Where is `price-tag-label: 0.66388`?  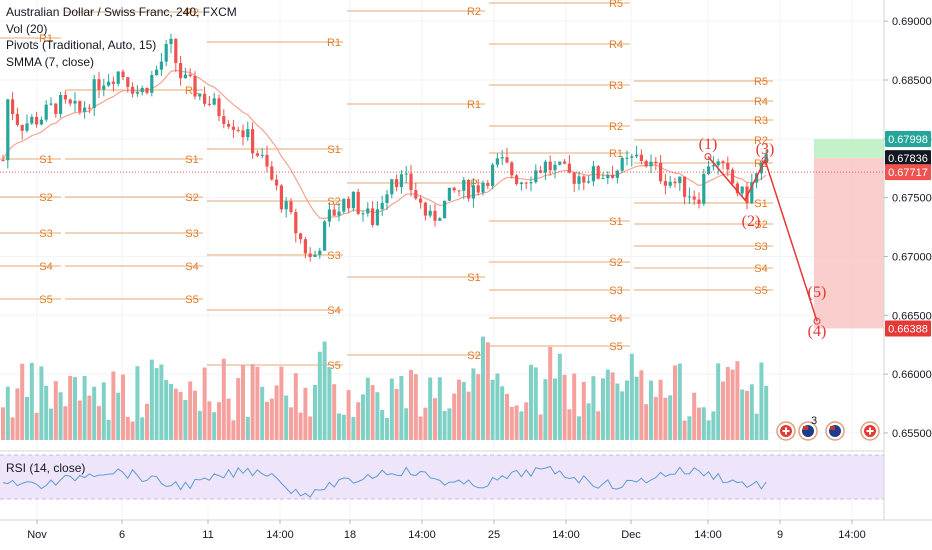 price-tag-label: 0.66388 is located at coordinates (908, 329).